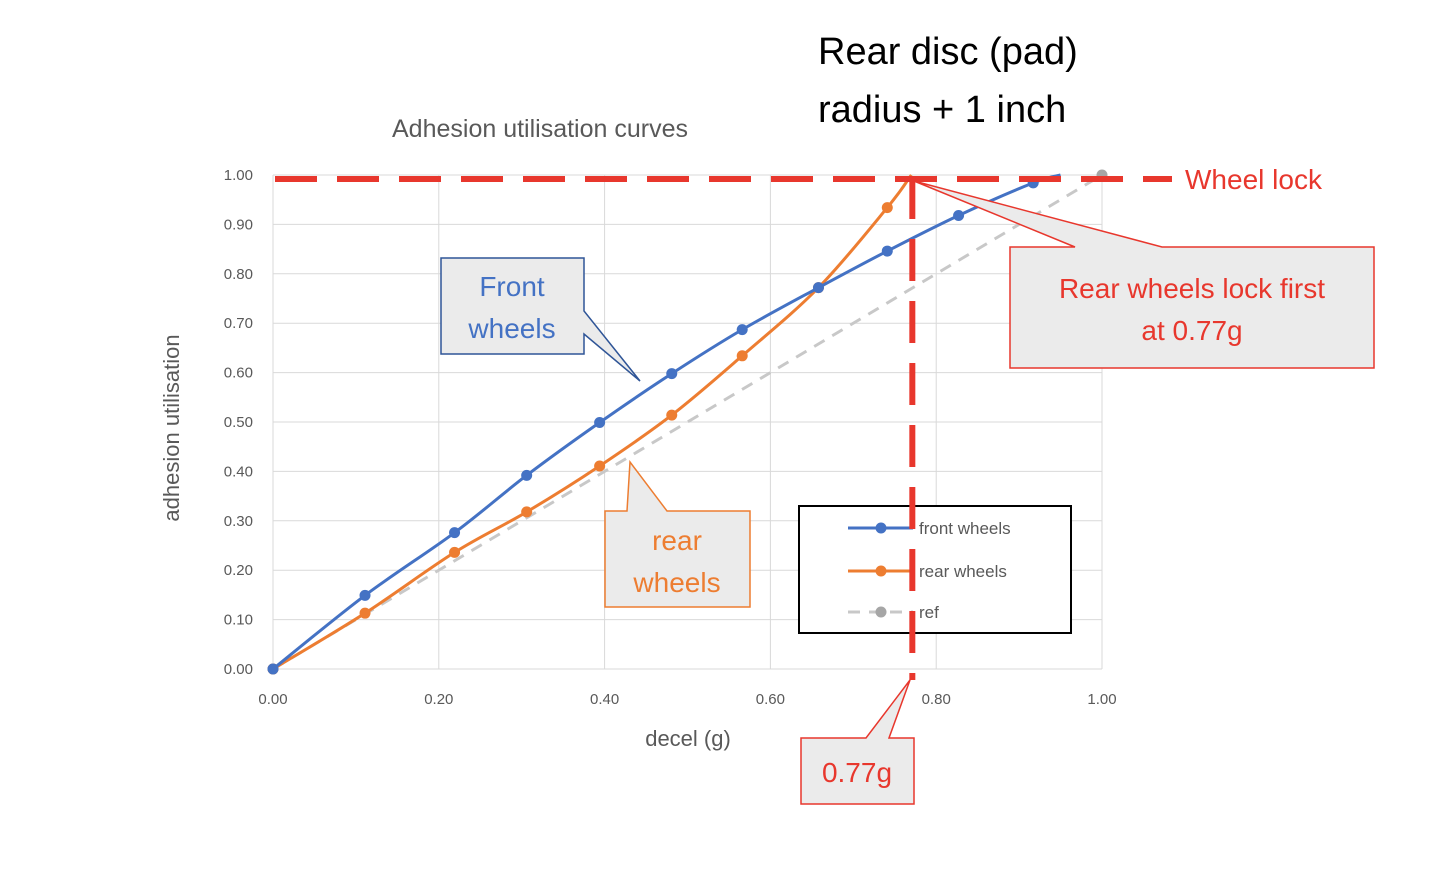  What do you see at coordinates (770, 699) in the screenshot?
I see `x-tick-label: 0.60` at bounding box center [770, 699].